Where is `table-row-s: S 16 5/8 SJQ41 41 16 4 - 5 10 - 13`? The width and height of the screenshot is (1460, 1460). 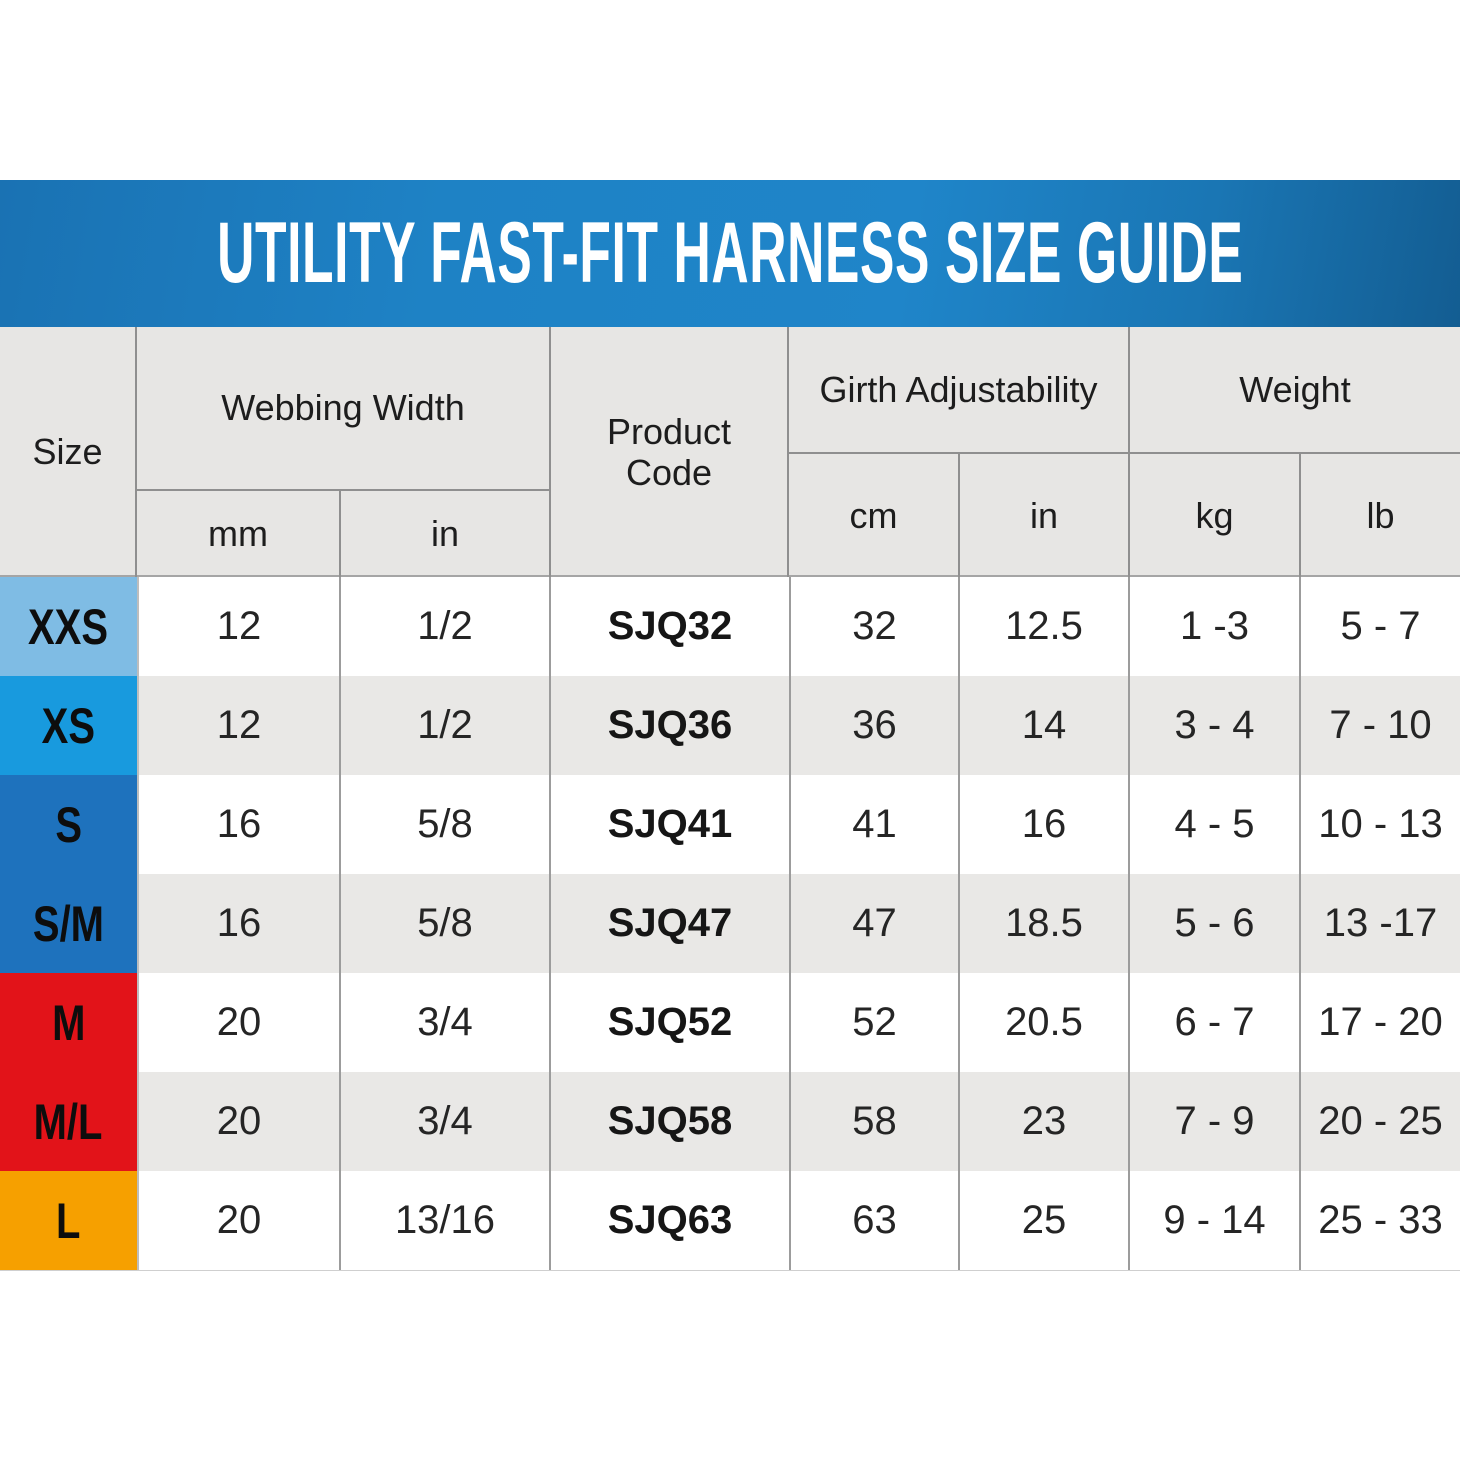
table-row-s: S 16 5/8 SJQ41 41 16 4 - 5 10 - 13 is located at coordinates (730, 824).